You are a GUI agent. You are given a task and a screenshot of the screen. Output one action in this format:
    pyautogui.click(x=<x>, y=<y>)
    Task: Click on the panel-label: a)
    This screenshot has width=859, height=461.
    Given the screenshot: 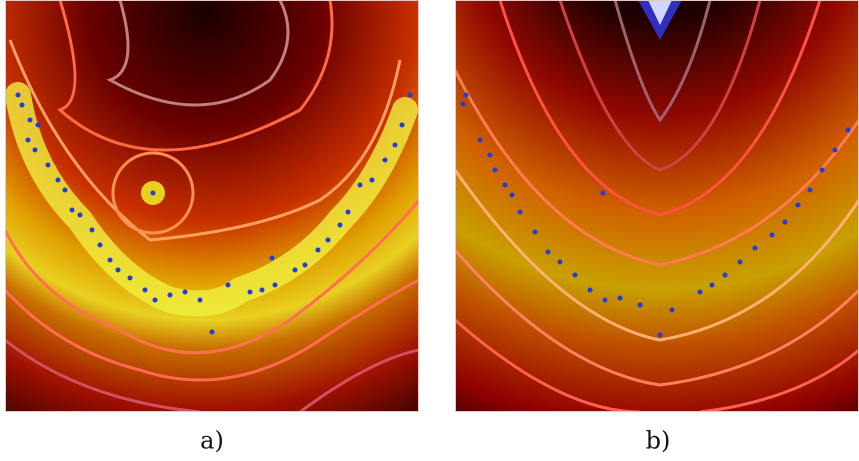 What is the action you would take?
    pyautogui.click(x=212, y=441)
    